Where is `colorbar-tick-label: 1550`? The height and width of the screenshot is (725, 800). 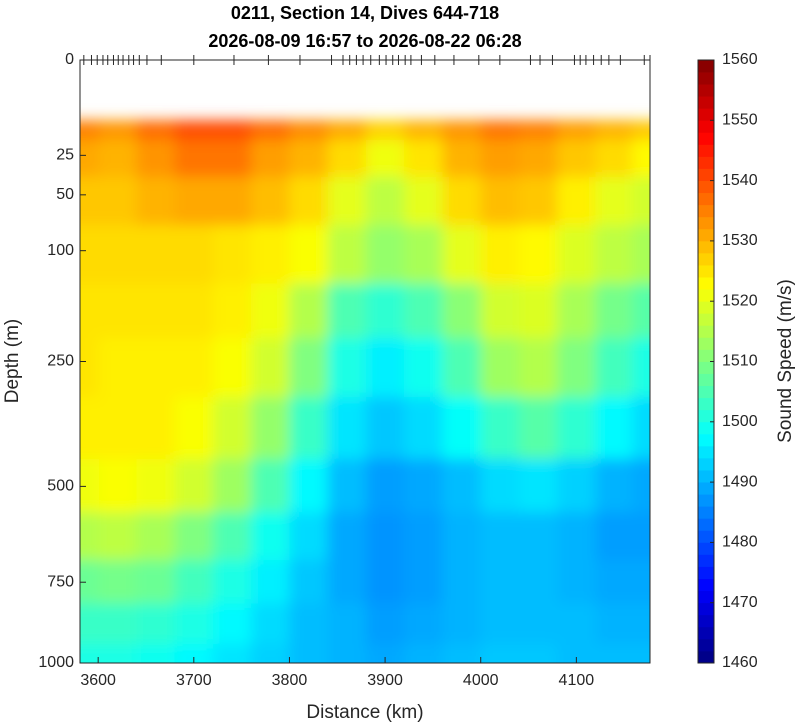
colorbar-tick-label: 1550 is located at coordinates (740, 120).